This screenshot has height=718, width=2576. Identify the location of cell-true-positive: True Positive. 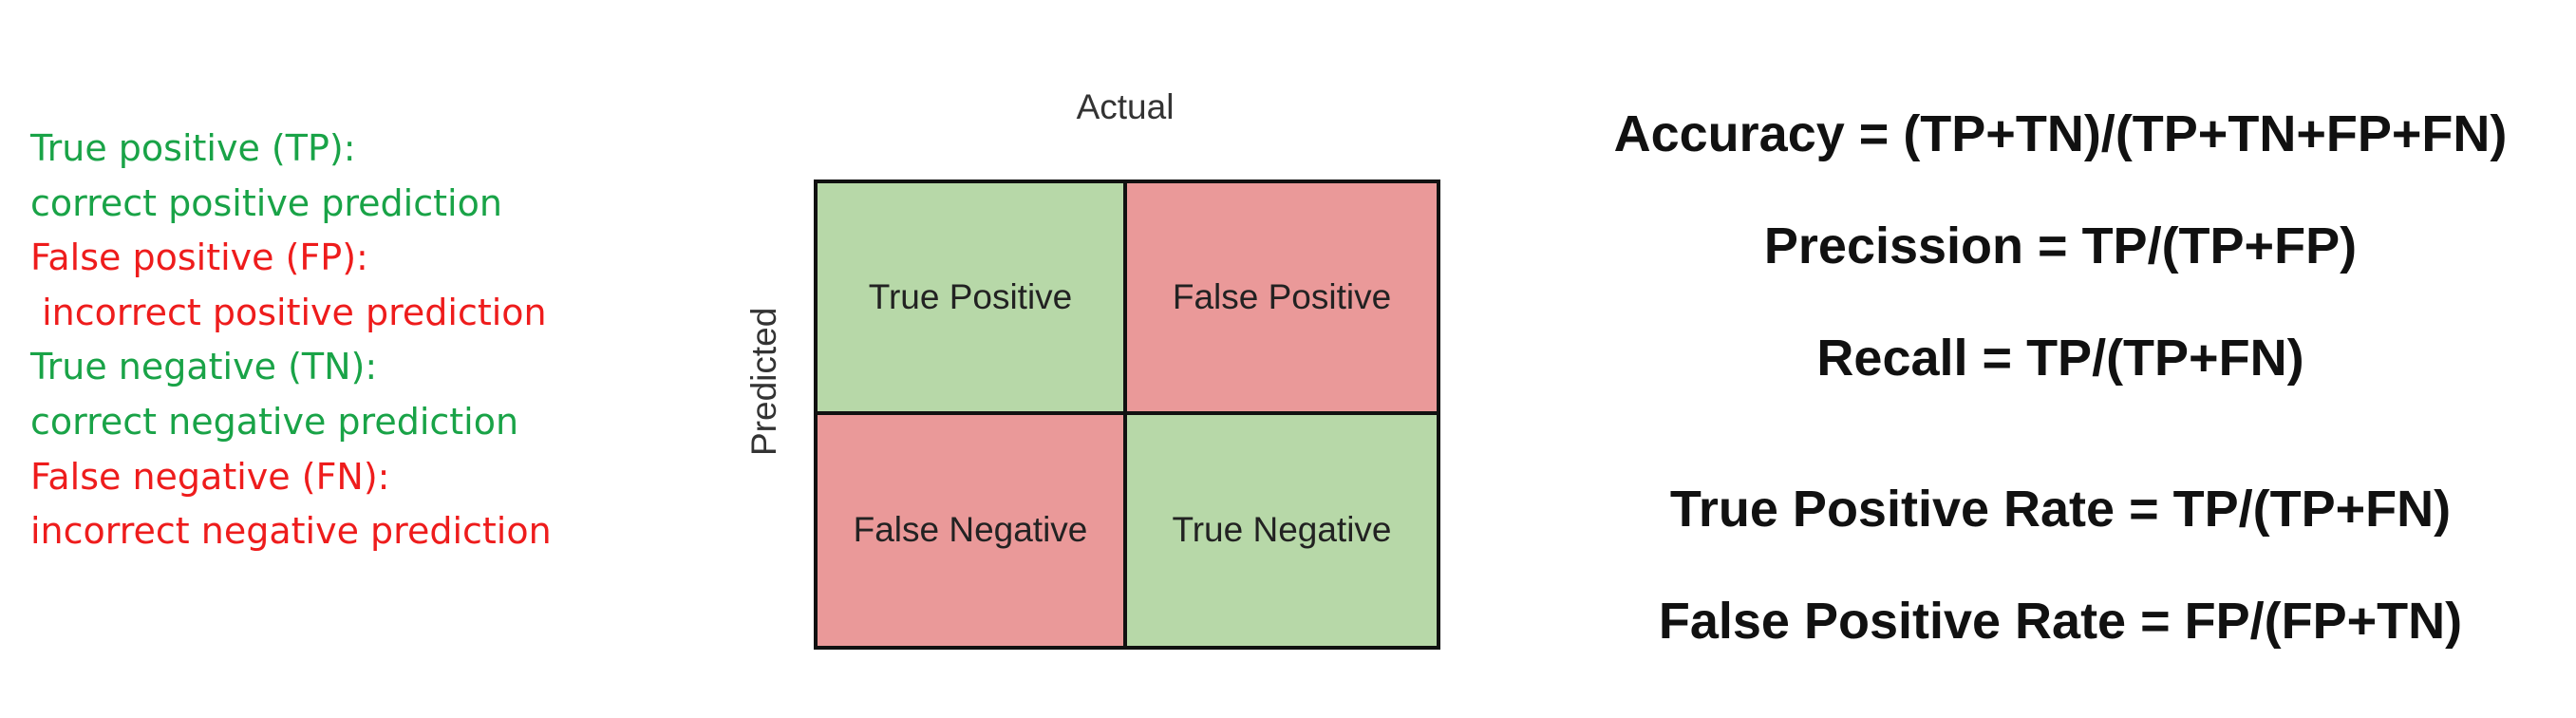
(972, 299).